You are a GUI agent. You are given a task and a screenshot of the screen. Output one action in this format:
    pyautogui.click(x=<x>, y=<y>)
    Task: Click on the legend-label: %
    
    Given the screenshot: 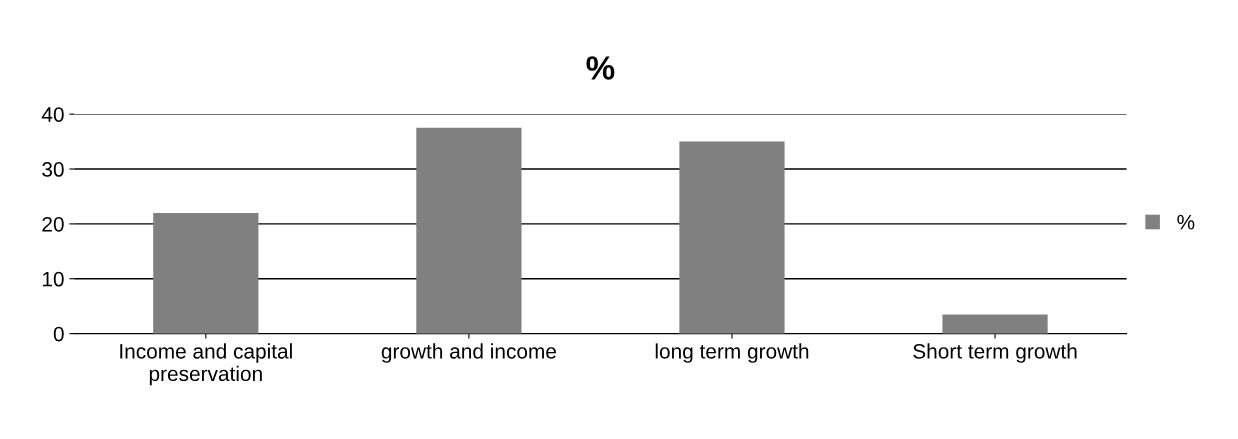 What is the action you would take?
    pyautogui.click(x=1186, y=222)
    